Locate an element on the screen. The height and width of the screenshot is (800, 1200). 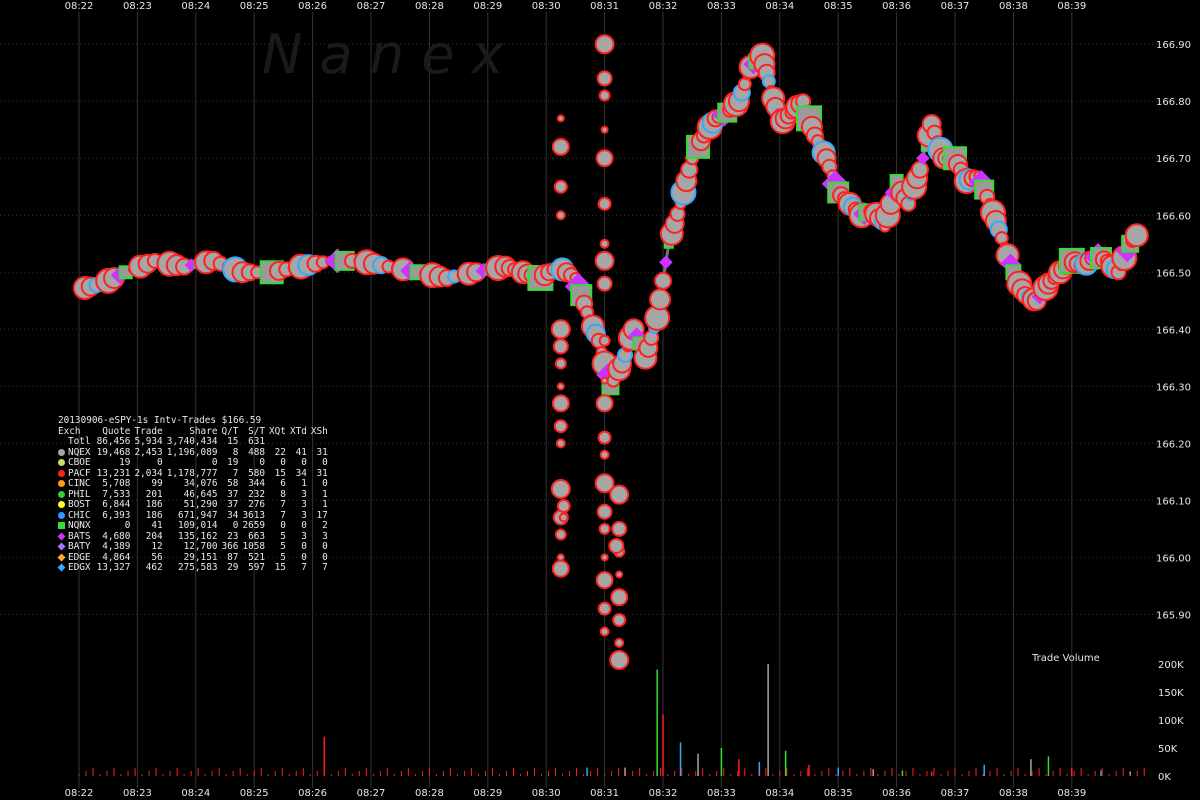
legend-exchange-name: Totl is located at coordinates (79, 441).